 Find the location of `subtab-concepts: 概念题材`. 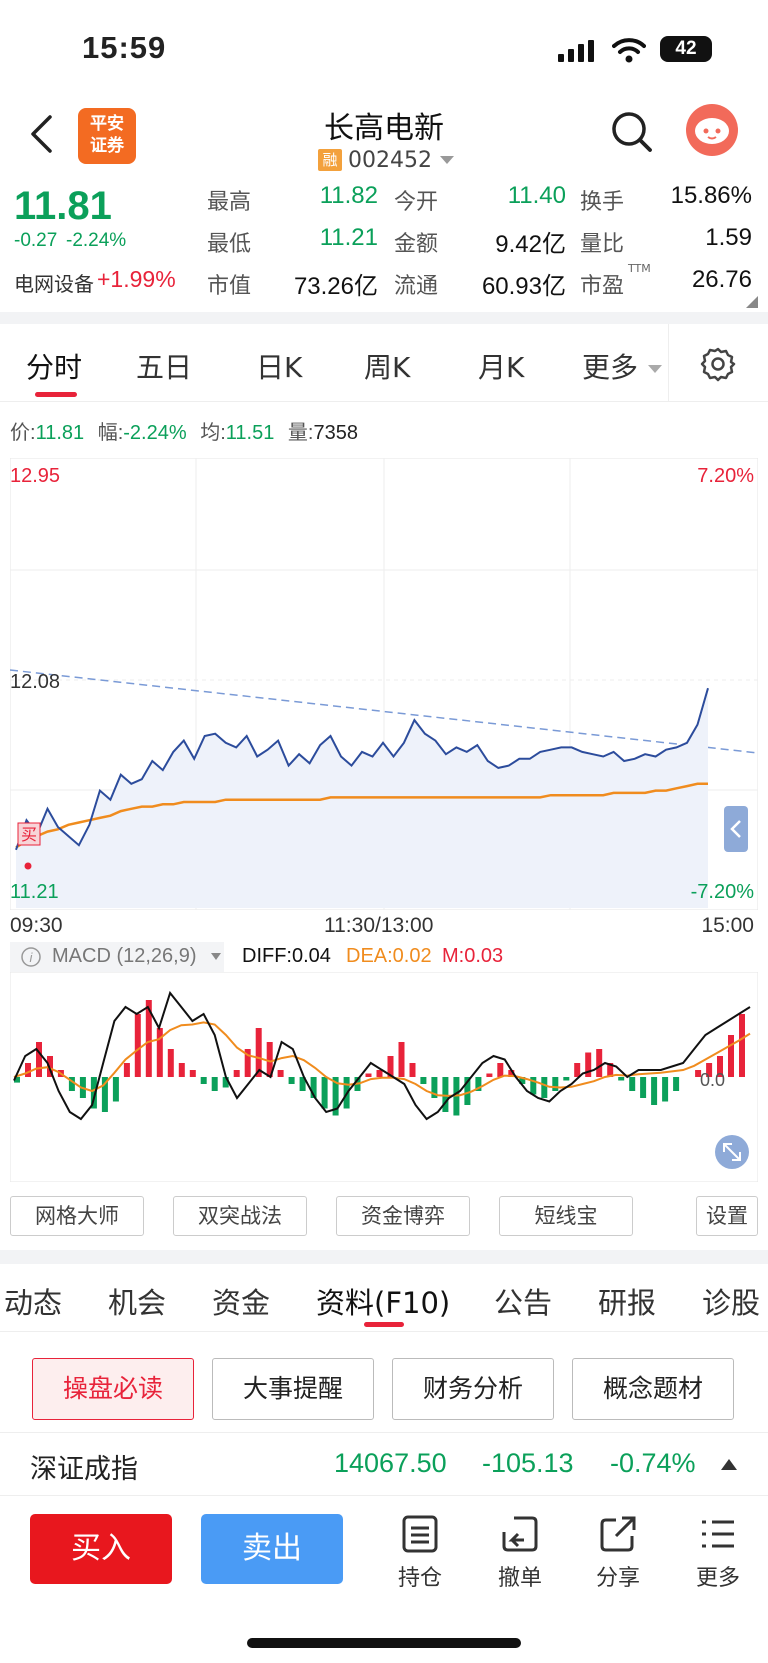

subtab-concepts: 概念题材 is located at coordinates (653, 1389).